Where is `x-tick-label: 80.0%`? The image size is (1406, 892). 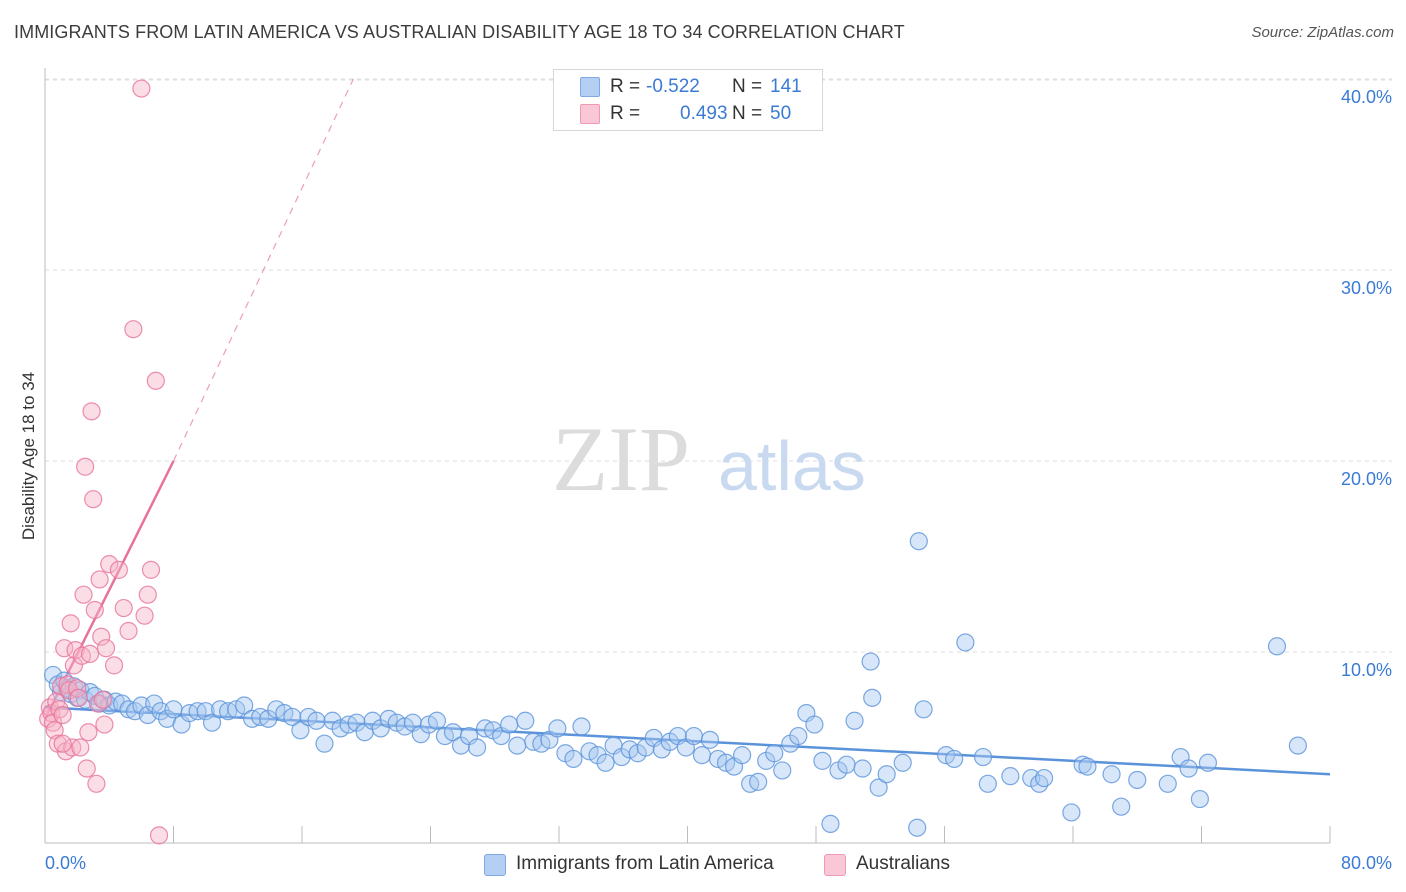 x-tick-label: 80.0% is located at coordinates (1366, 863).